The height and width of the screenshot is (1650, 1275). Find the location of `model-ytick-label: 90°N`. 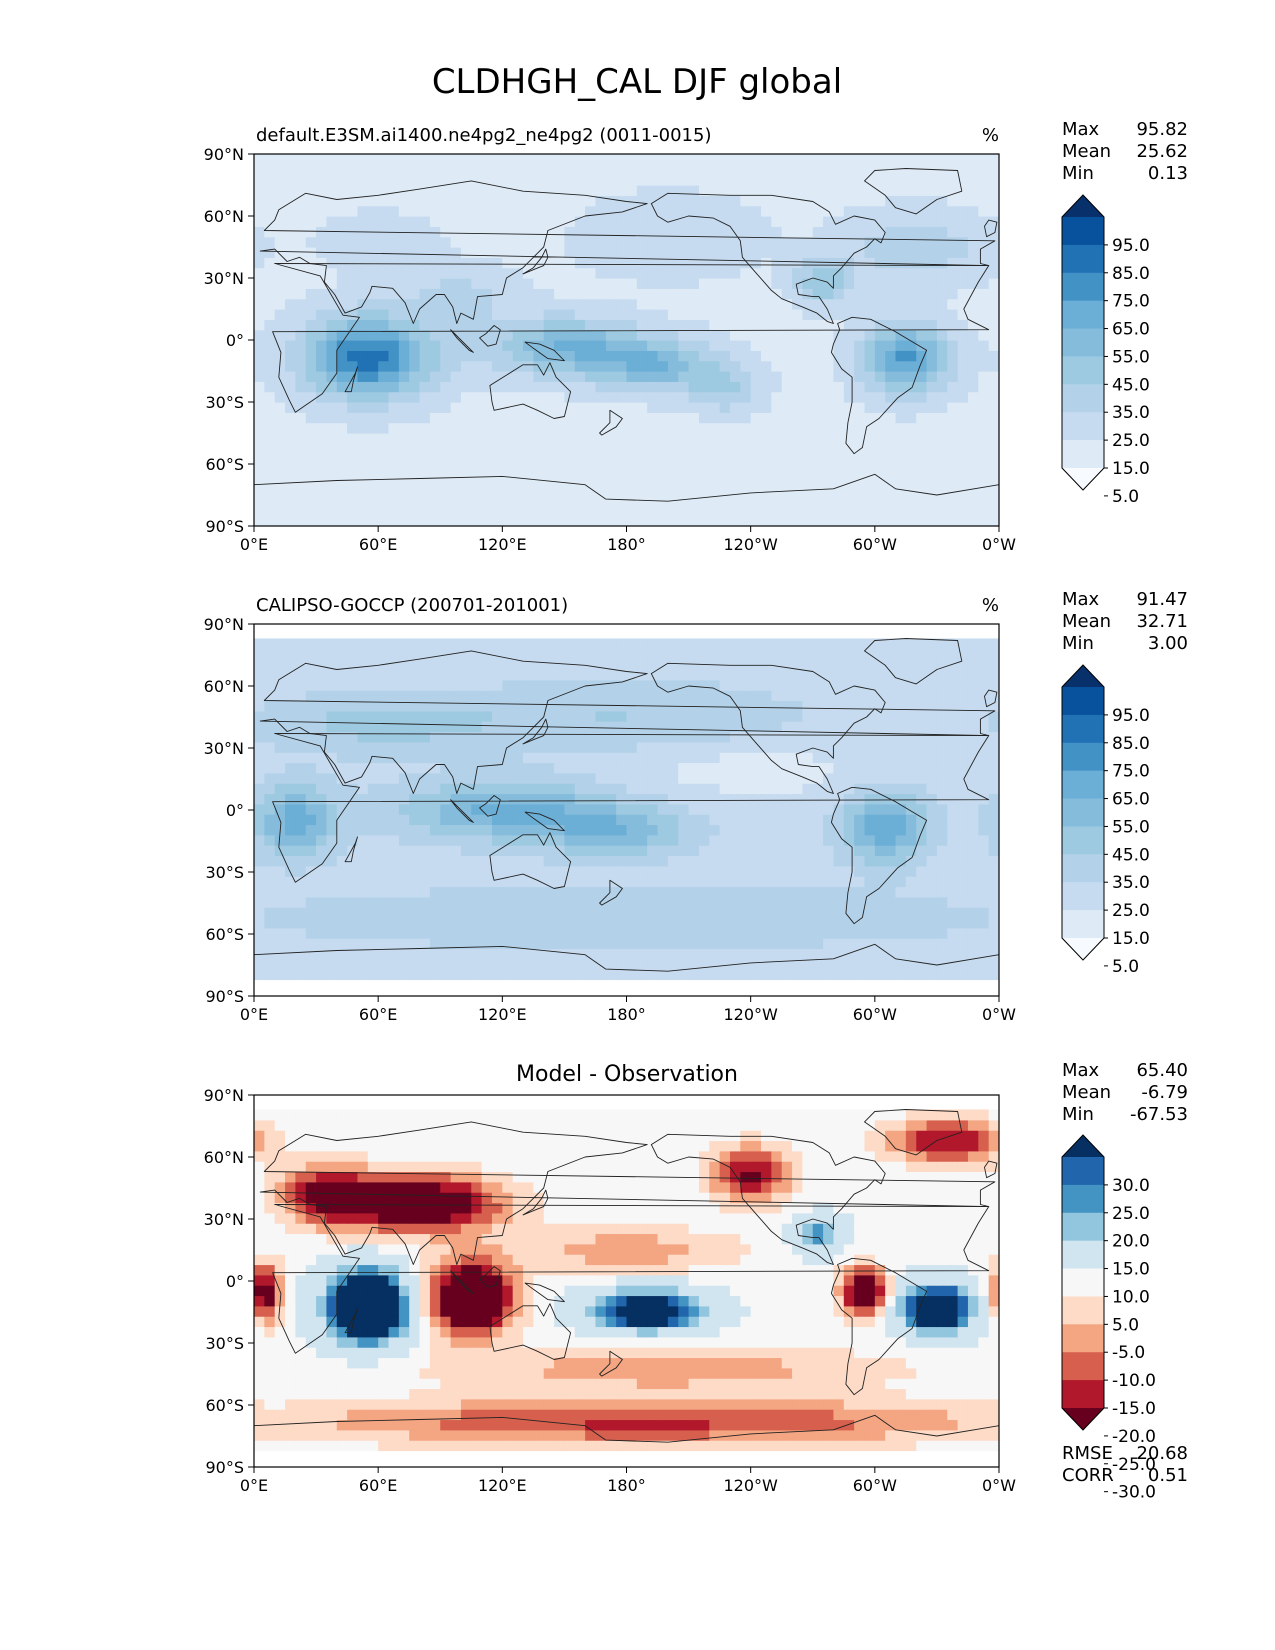

model-ytick-label: 90°N is located at coordinates (224, 154).